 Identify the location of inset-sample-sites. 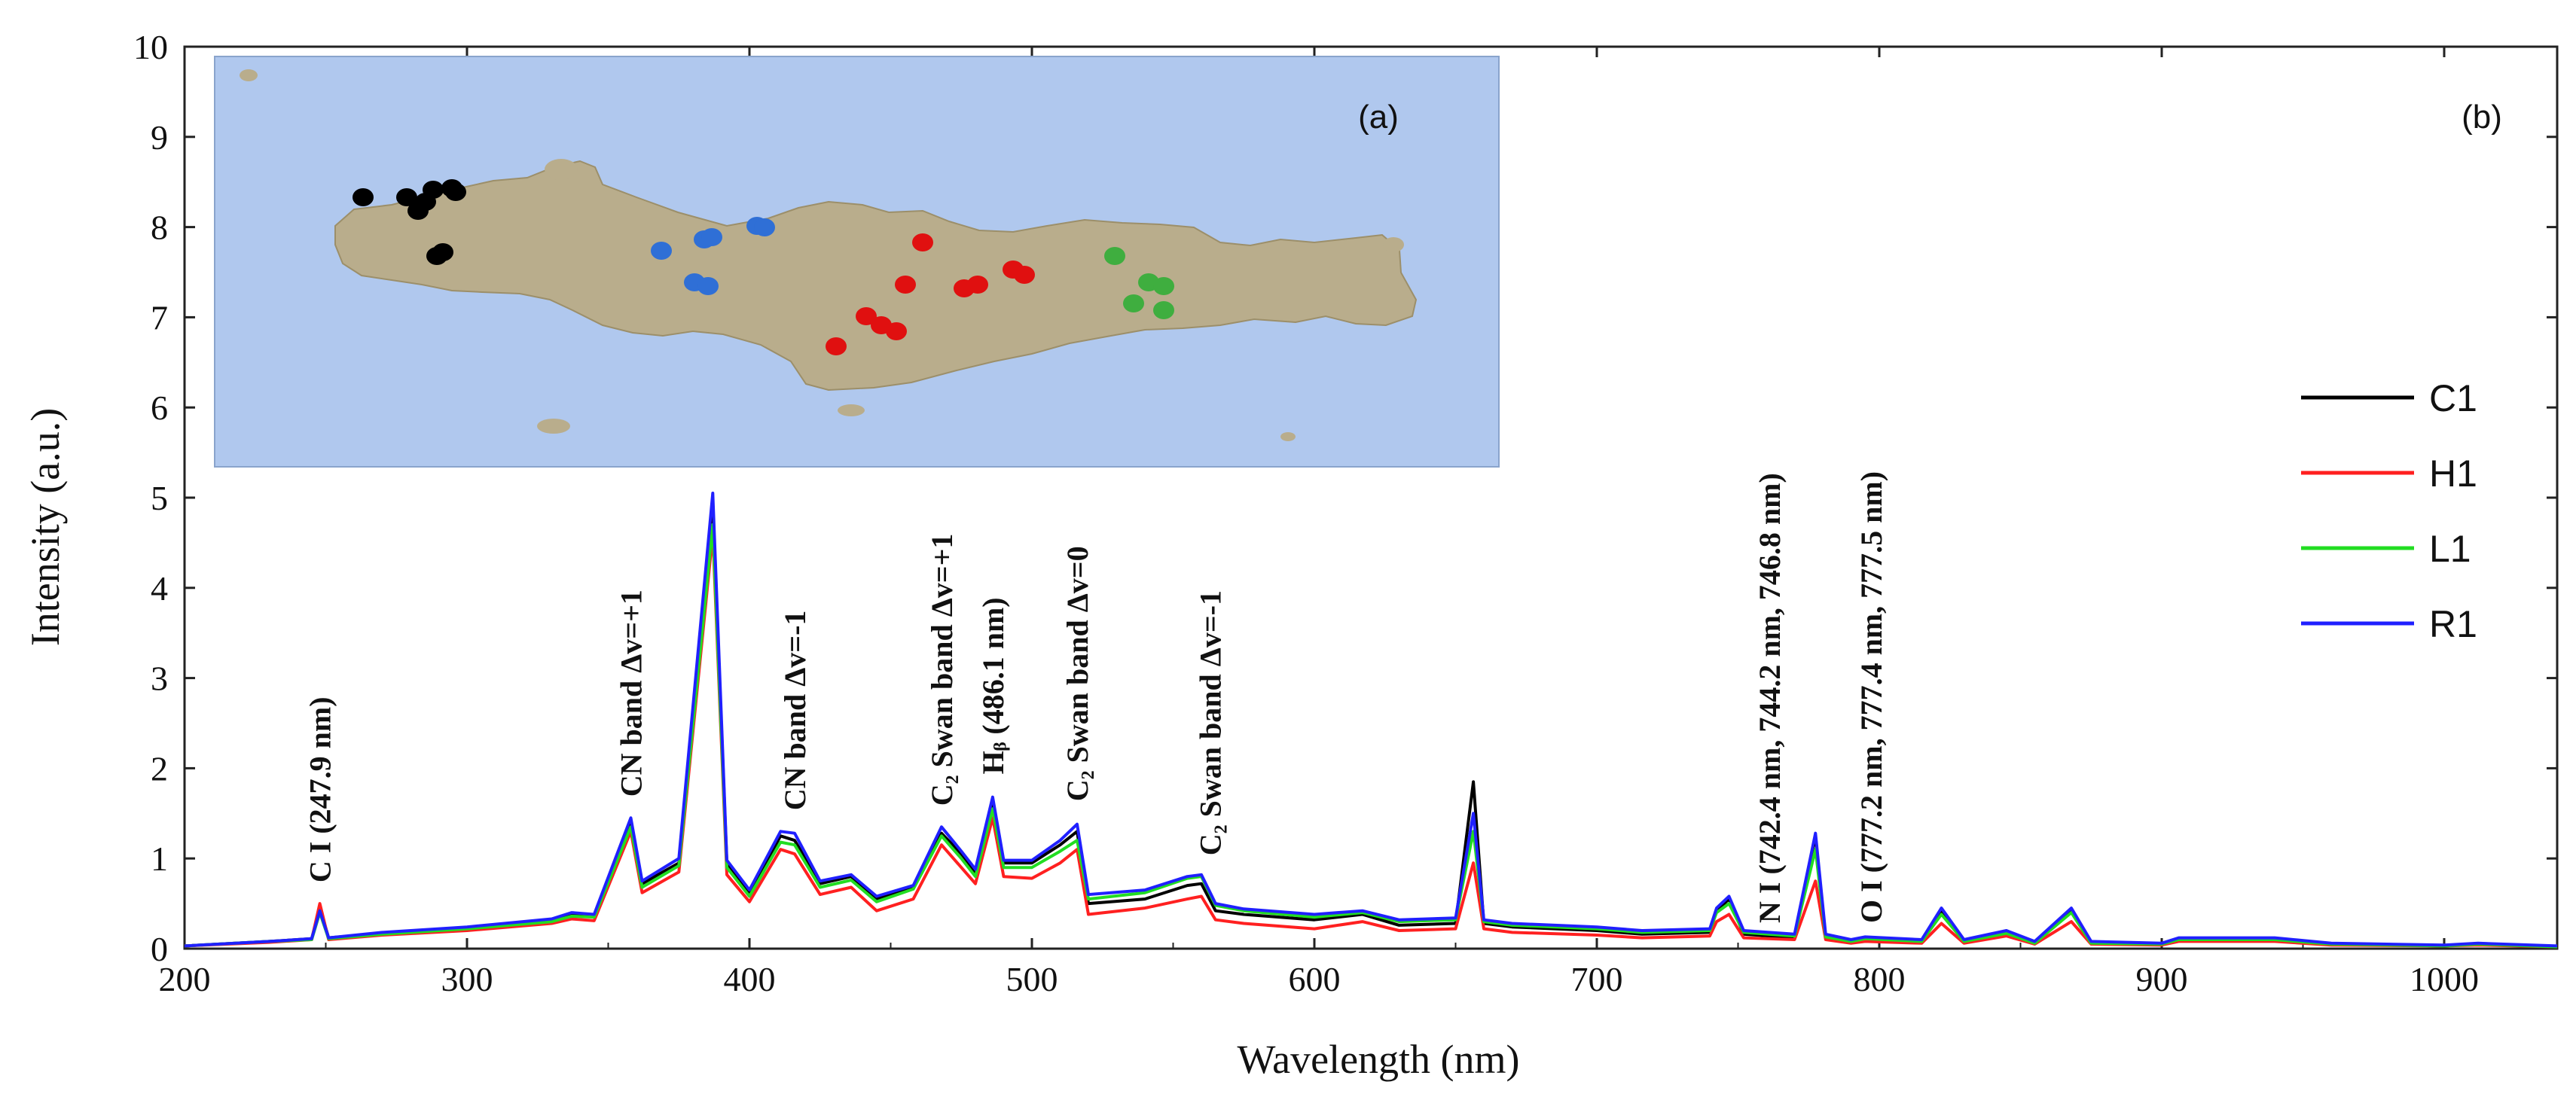
(764, 267).